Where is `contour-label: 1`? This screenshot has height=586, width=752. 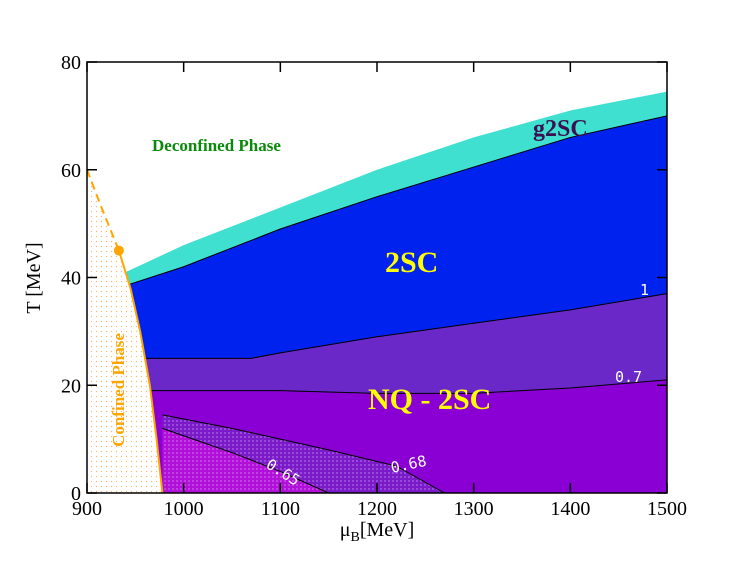
contour-label: 1 is located at coordinates (644, 290).